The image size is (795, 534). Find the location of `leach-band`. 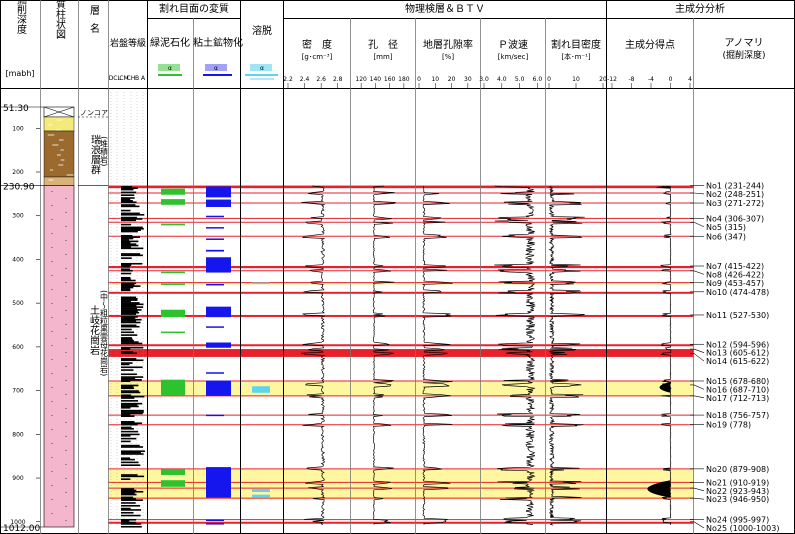

leach-band is located at coordinates (261, 490).